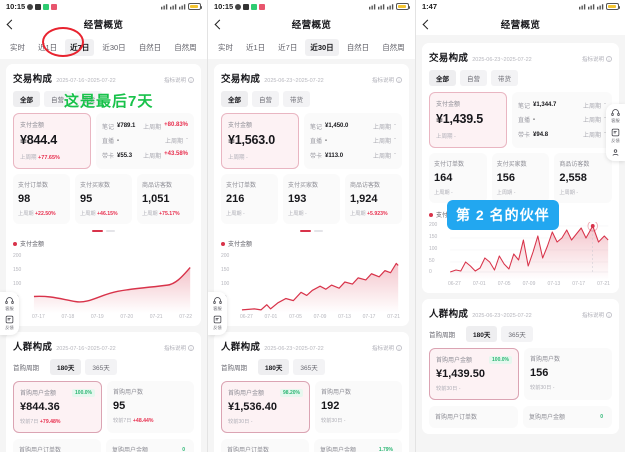 This screenshot has width=625, height=452. What do you see at coordinates (52, 141) in the screenshot?
I see `payment-amount-card: 支付金额 ¥844.4 上周期 +77.65%` at bounding box center [52, 141].